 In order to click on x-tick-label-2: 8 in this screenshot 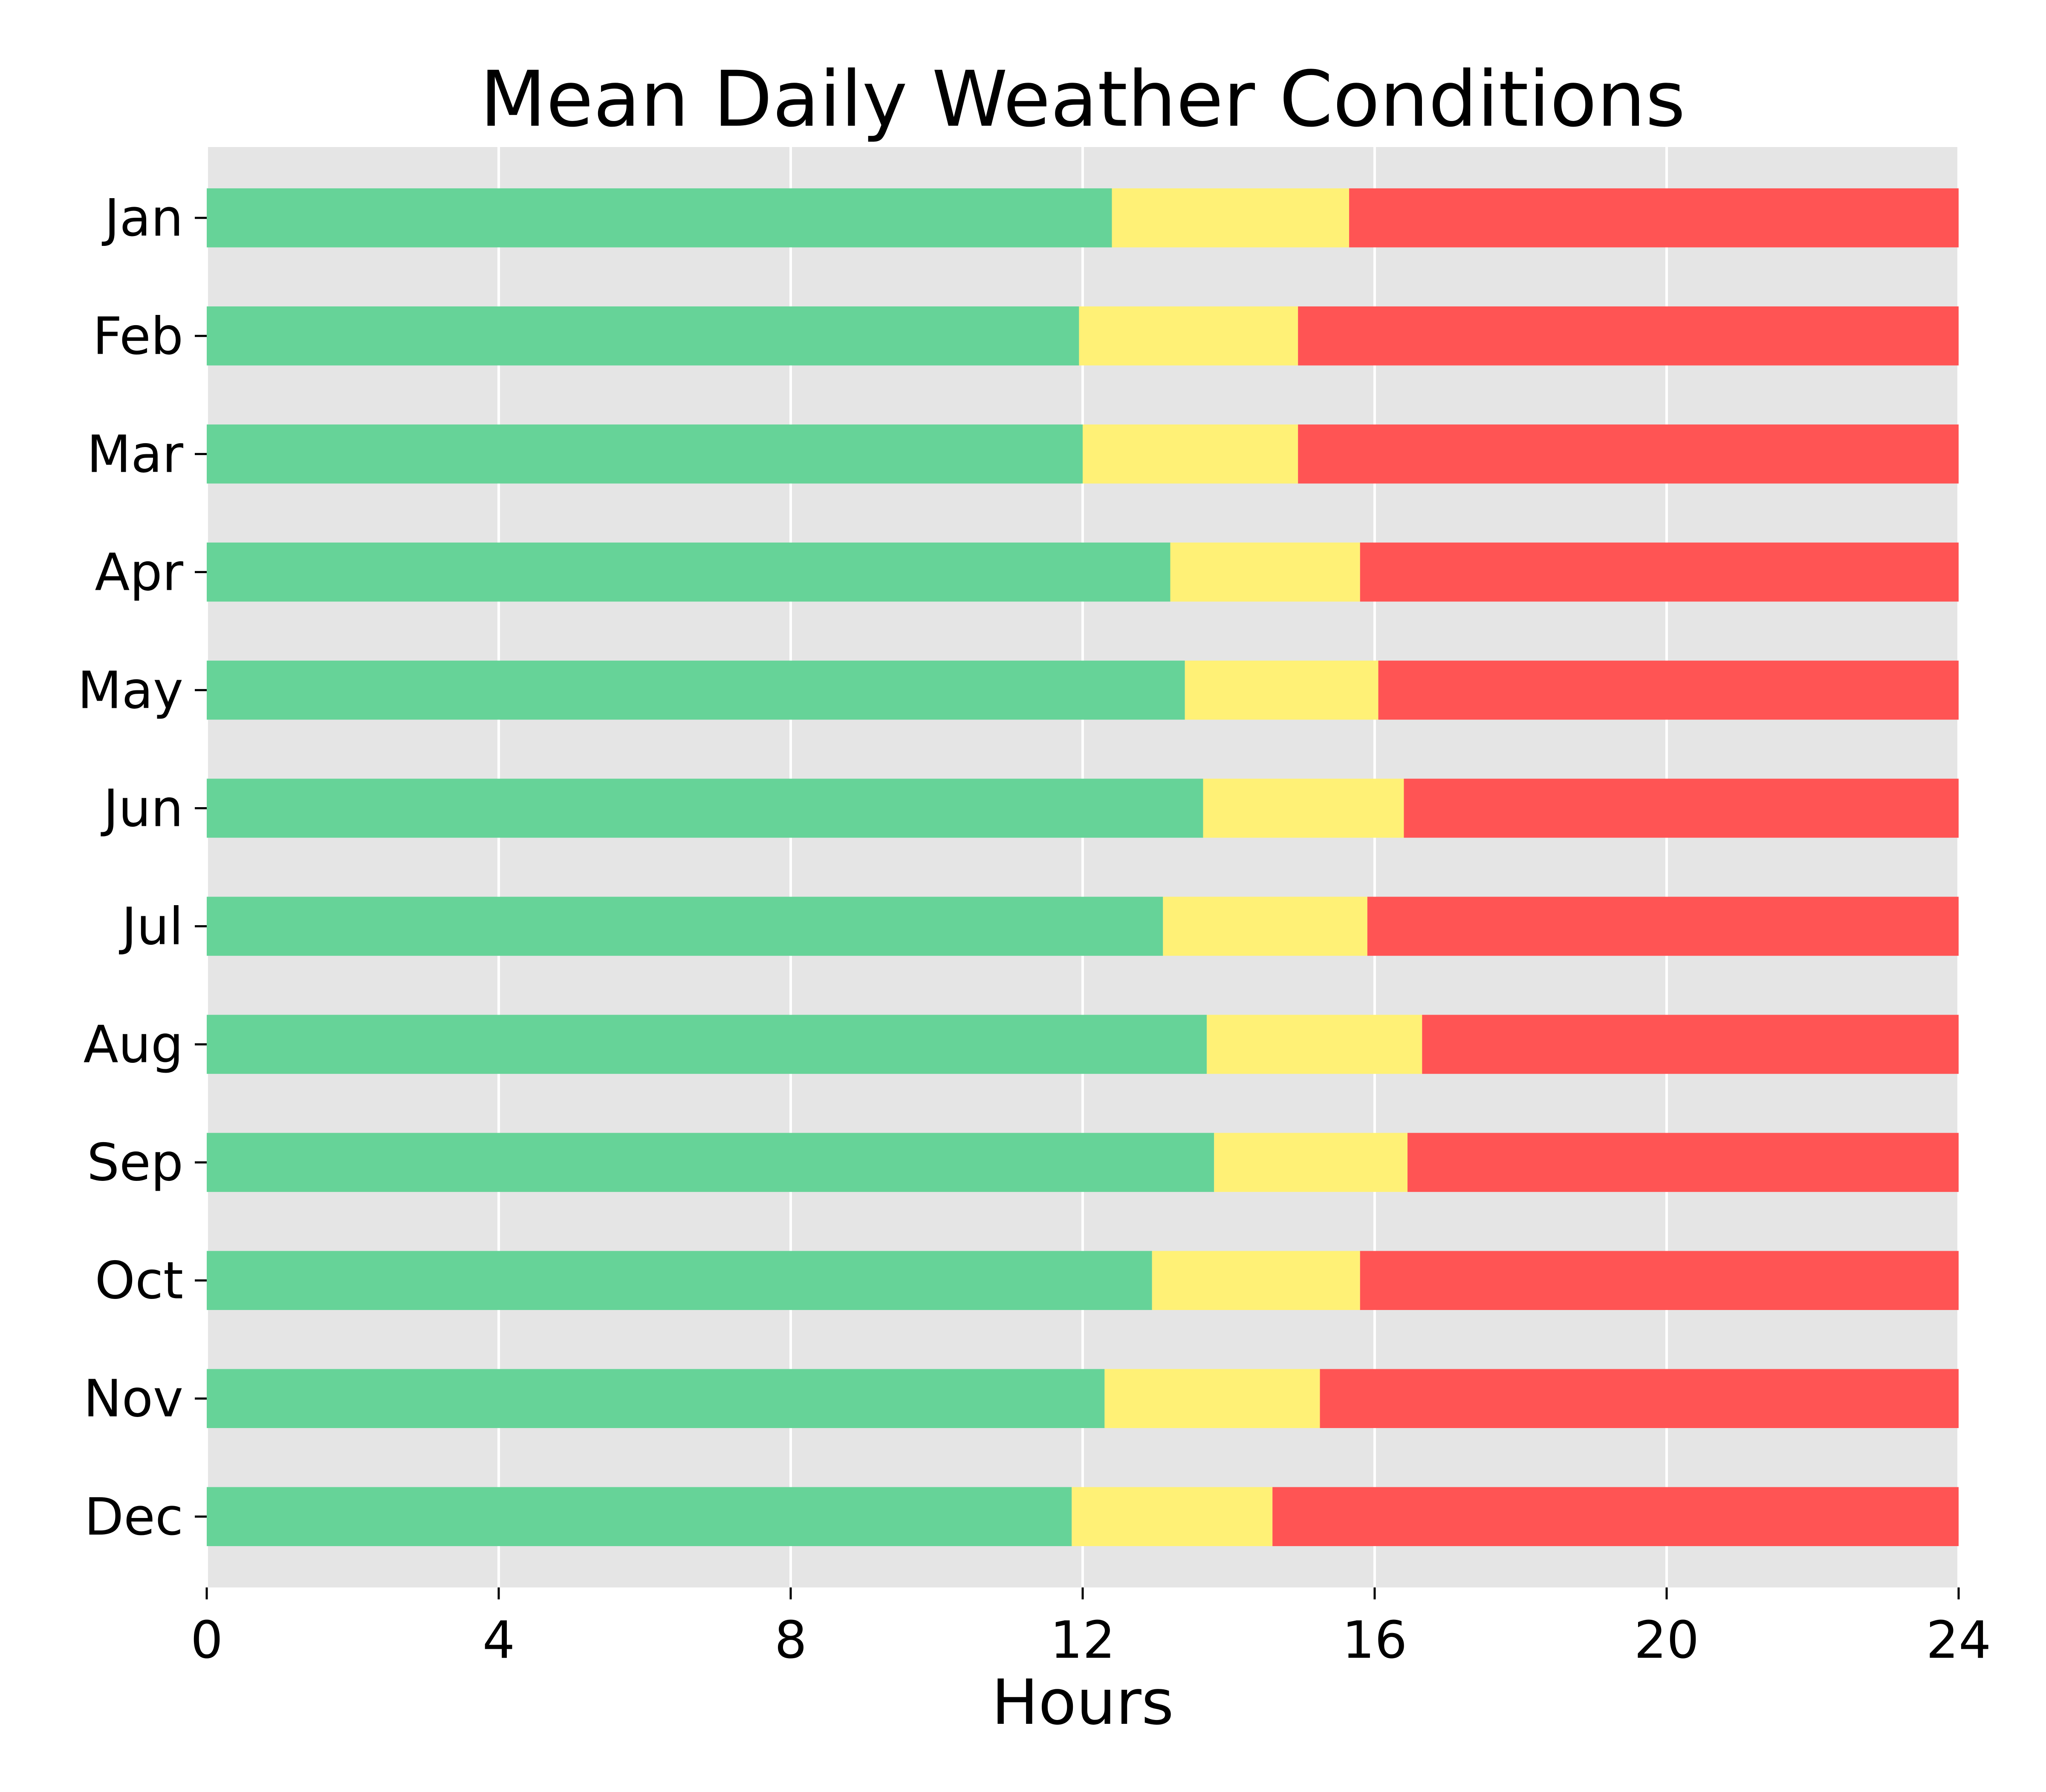, I will do `click(791, 1640)`.